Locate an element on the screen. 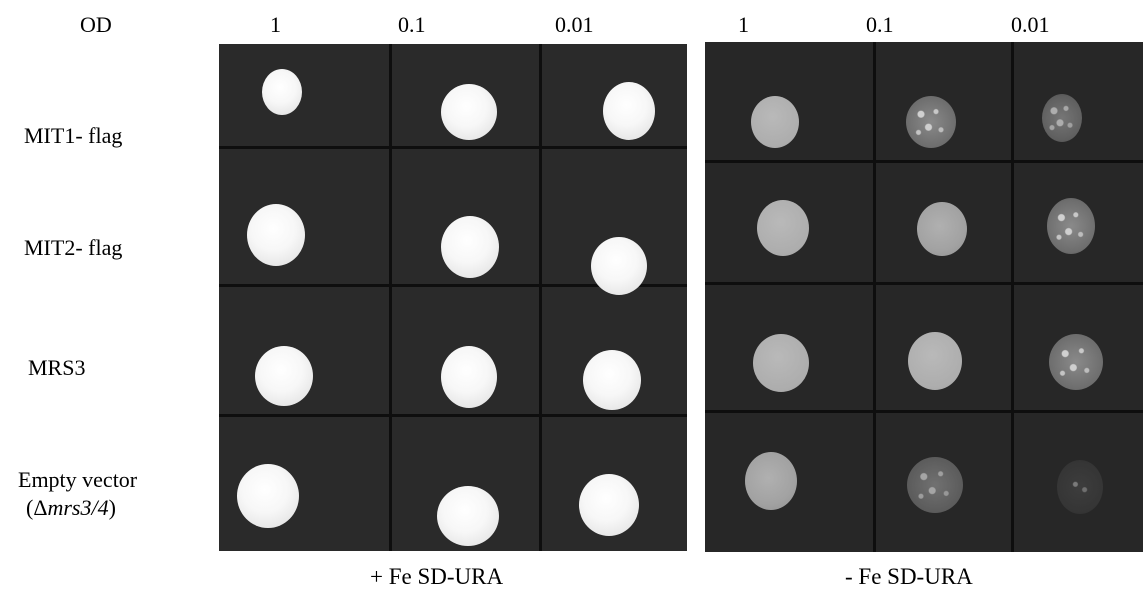 Image resolution: width=1143 pixels, height=596 pixels. row-label-empty-vector: Empty vector is located at coordinates (78, 479).